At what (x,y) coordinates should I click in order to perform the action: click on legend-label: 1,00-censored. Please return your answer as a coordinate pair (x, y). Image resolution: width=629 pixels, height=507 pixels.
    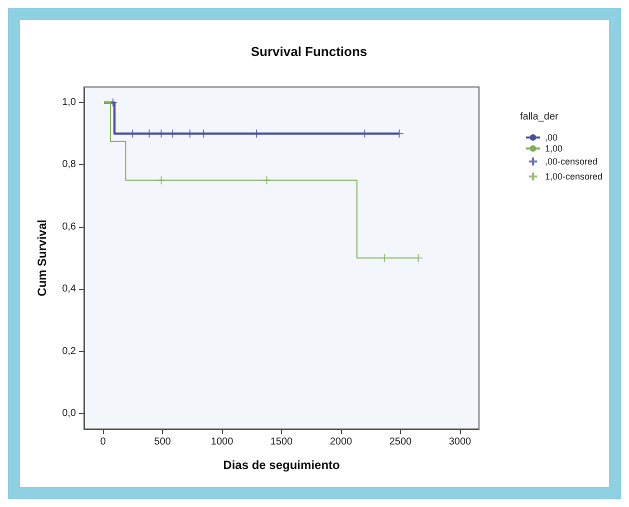
    Looking at the image, I should click on (574, 177).